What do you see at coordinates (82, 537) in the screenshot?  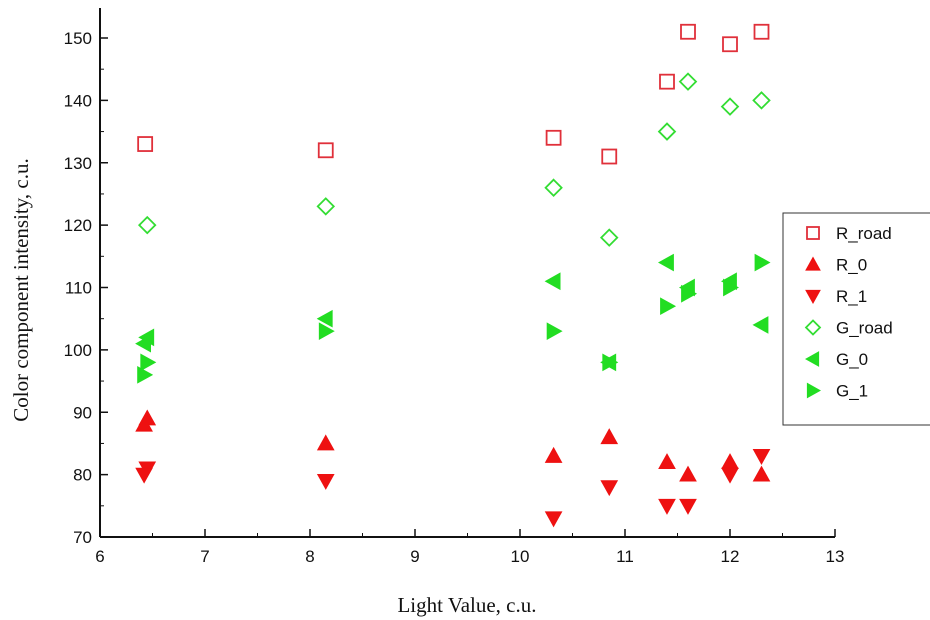 I see `y-tick-label: 70` at bounding box center [82, 537].